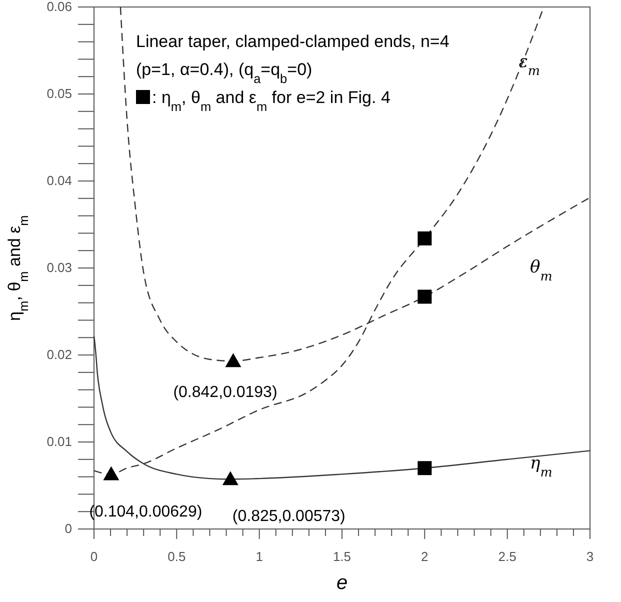 The image size is (621, 602). What do you see at coordinates (507, 556) in the screenshot?
I see `x-tick-label: 2.5` at bounding box center [507, 556].